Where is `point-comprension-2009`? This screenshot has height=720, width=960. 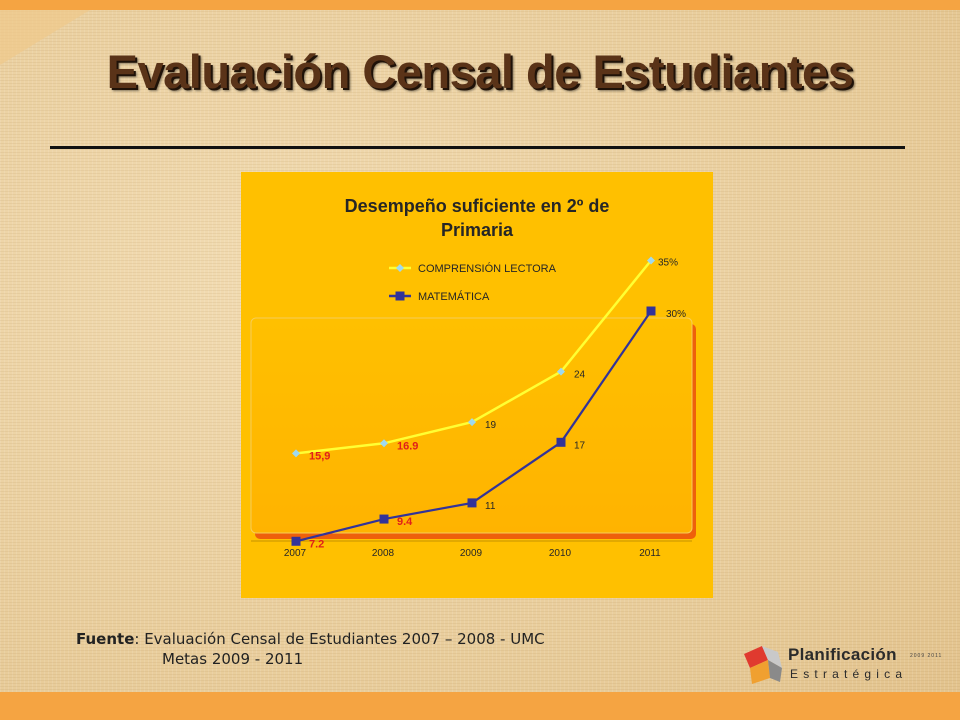 point-comprension-2009 is located at coordinates (472, 422).